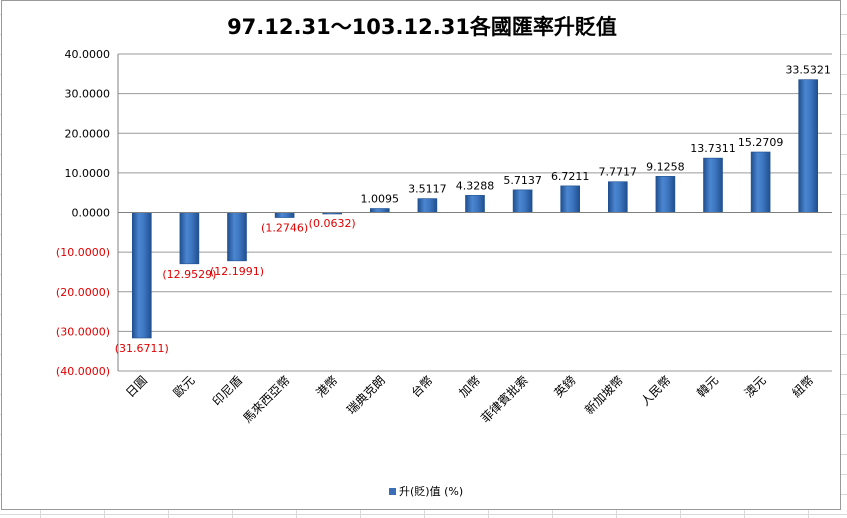  What do you see at coordinates (88, 94) in the screenshot?
I see `y-tick-label: 30.0000` at bounding box center [88, 94].